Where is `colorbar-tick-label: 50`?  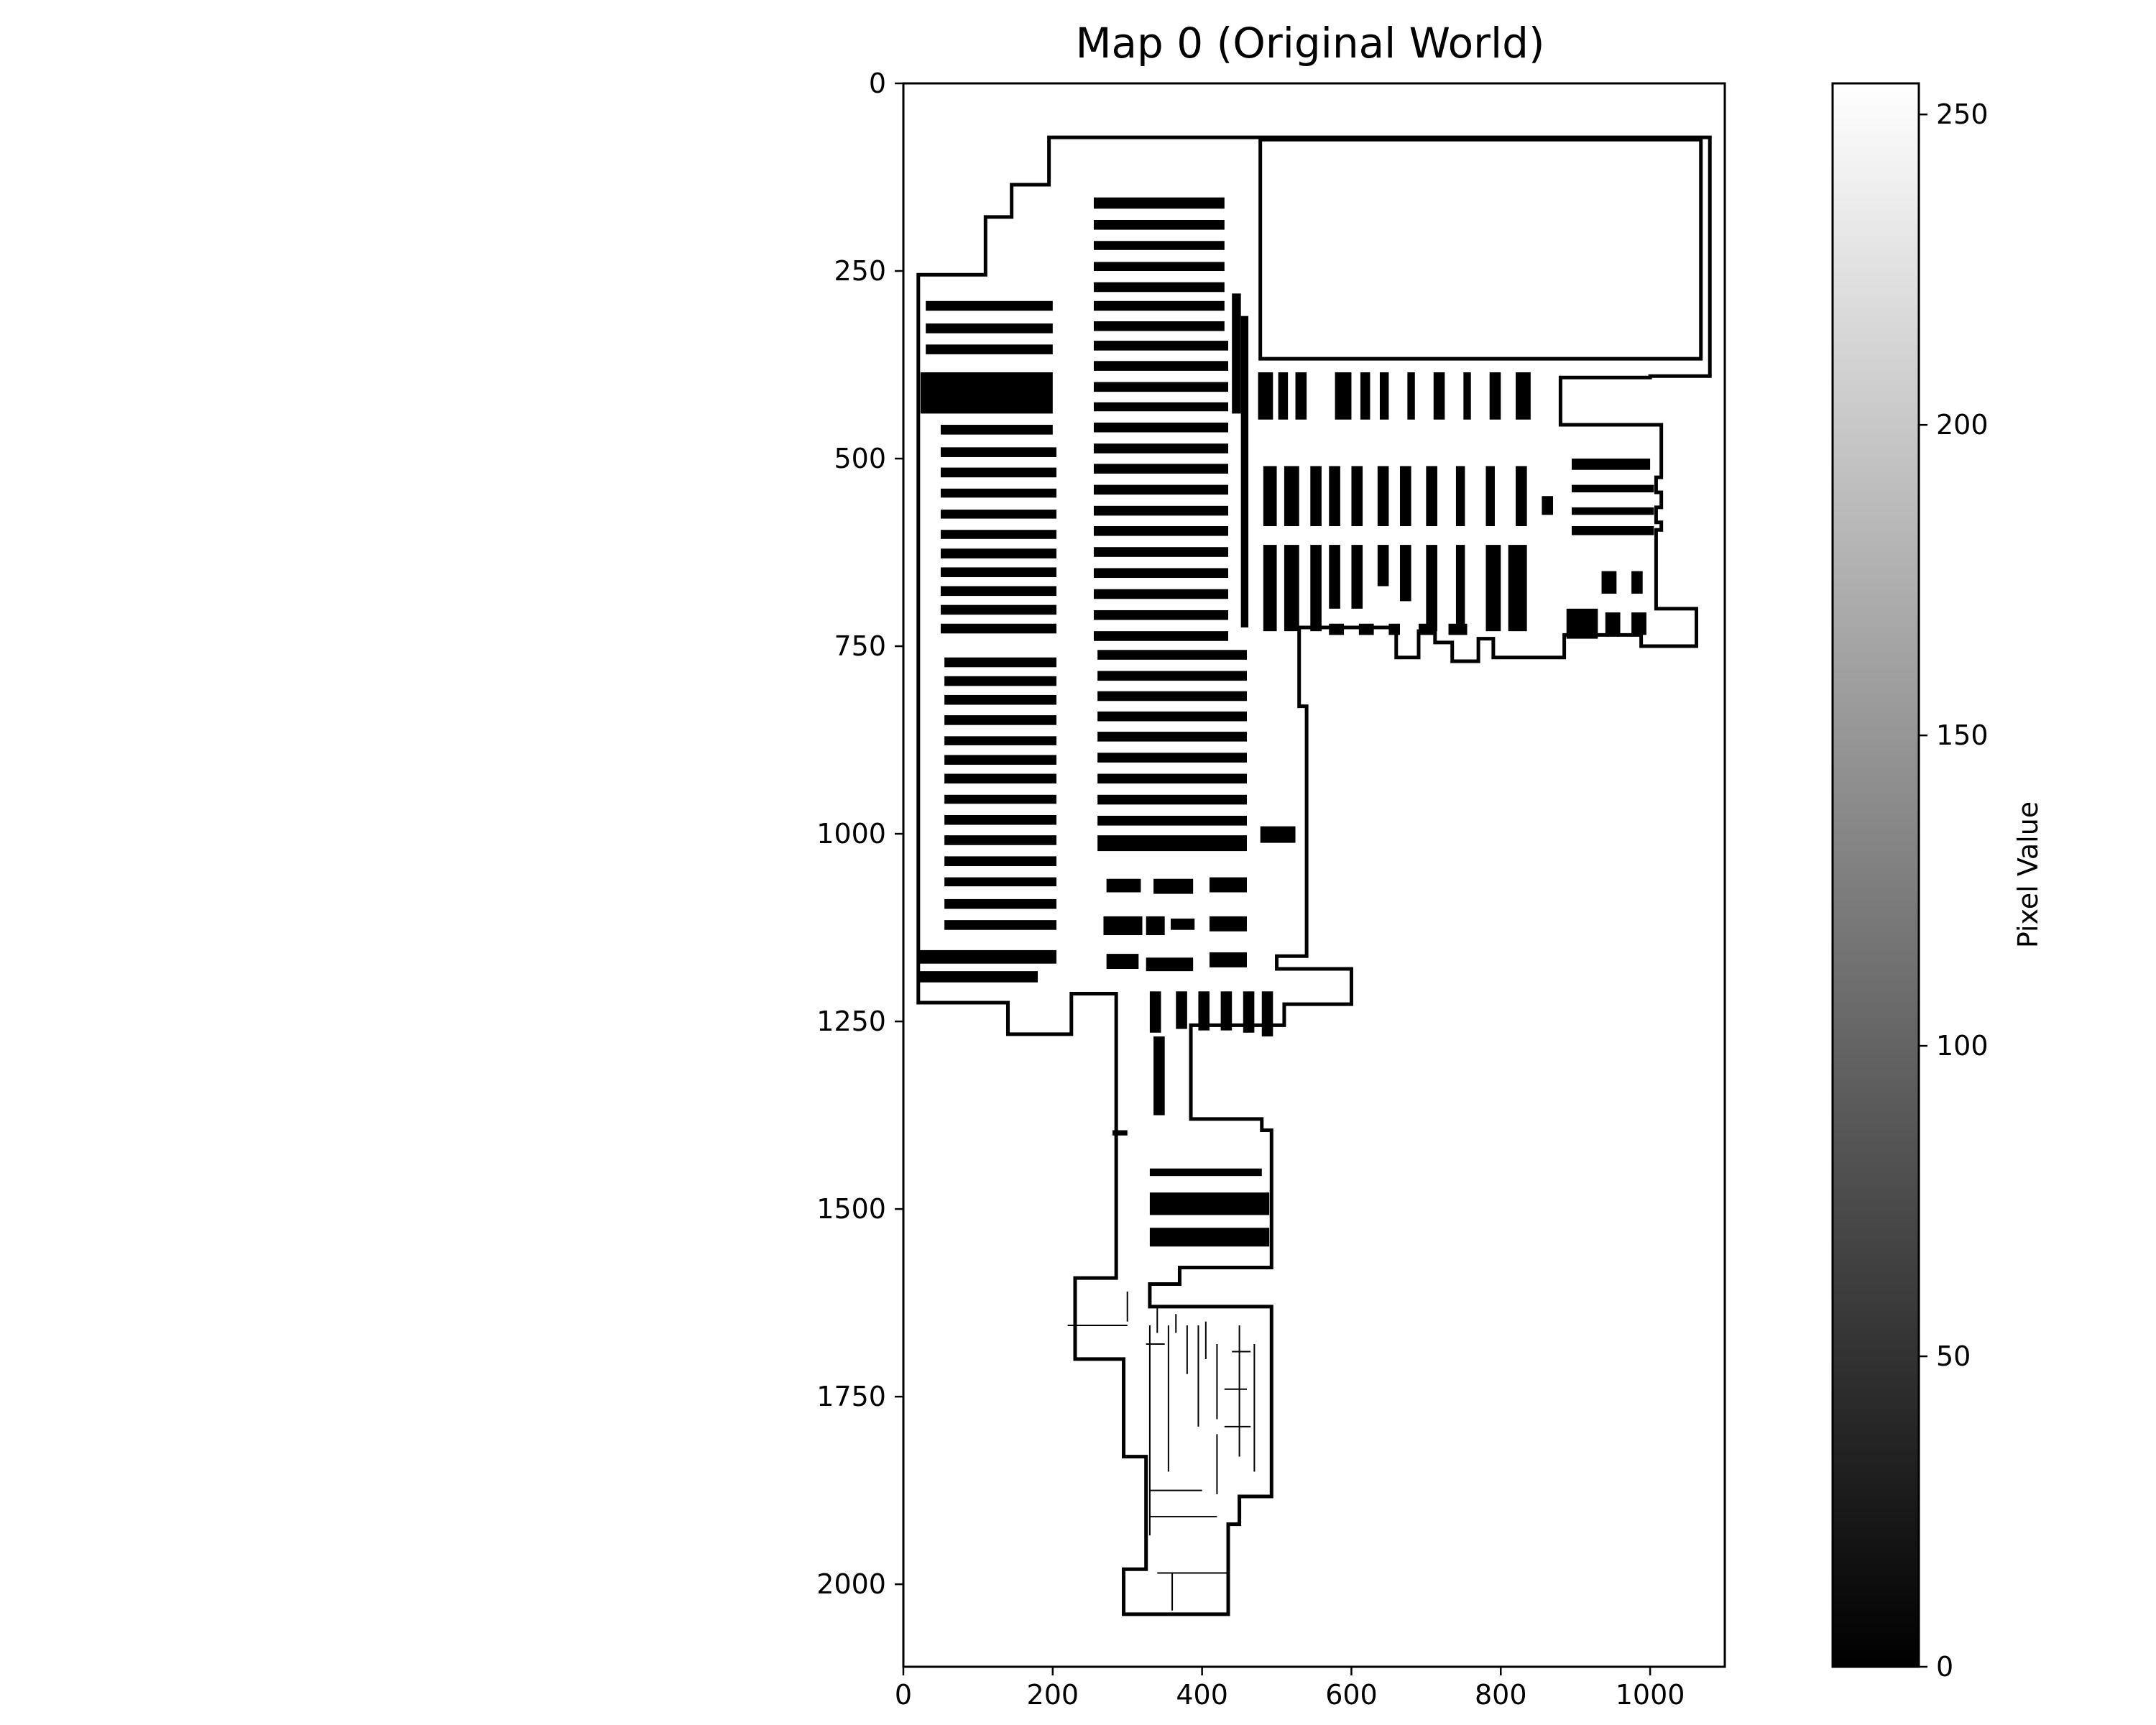
colorbar-tick-label: 50 is located at coordinates (1953, 1356).